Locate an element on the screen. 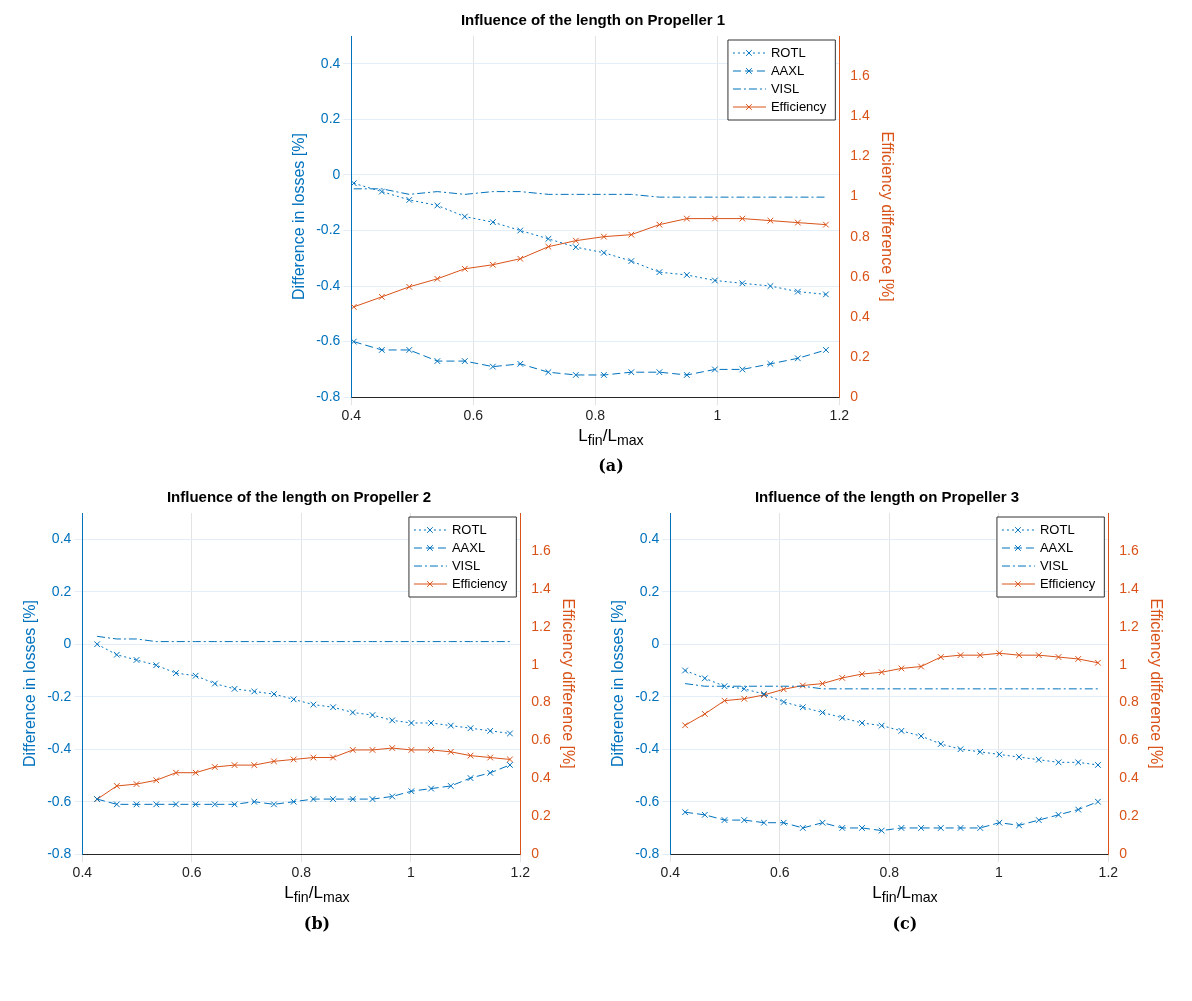 This screenshot has width=1192, height=1001. x-tick-label: 1 is located at coordinates (717, 415).